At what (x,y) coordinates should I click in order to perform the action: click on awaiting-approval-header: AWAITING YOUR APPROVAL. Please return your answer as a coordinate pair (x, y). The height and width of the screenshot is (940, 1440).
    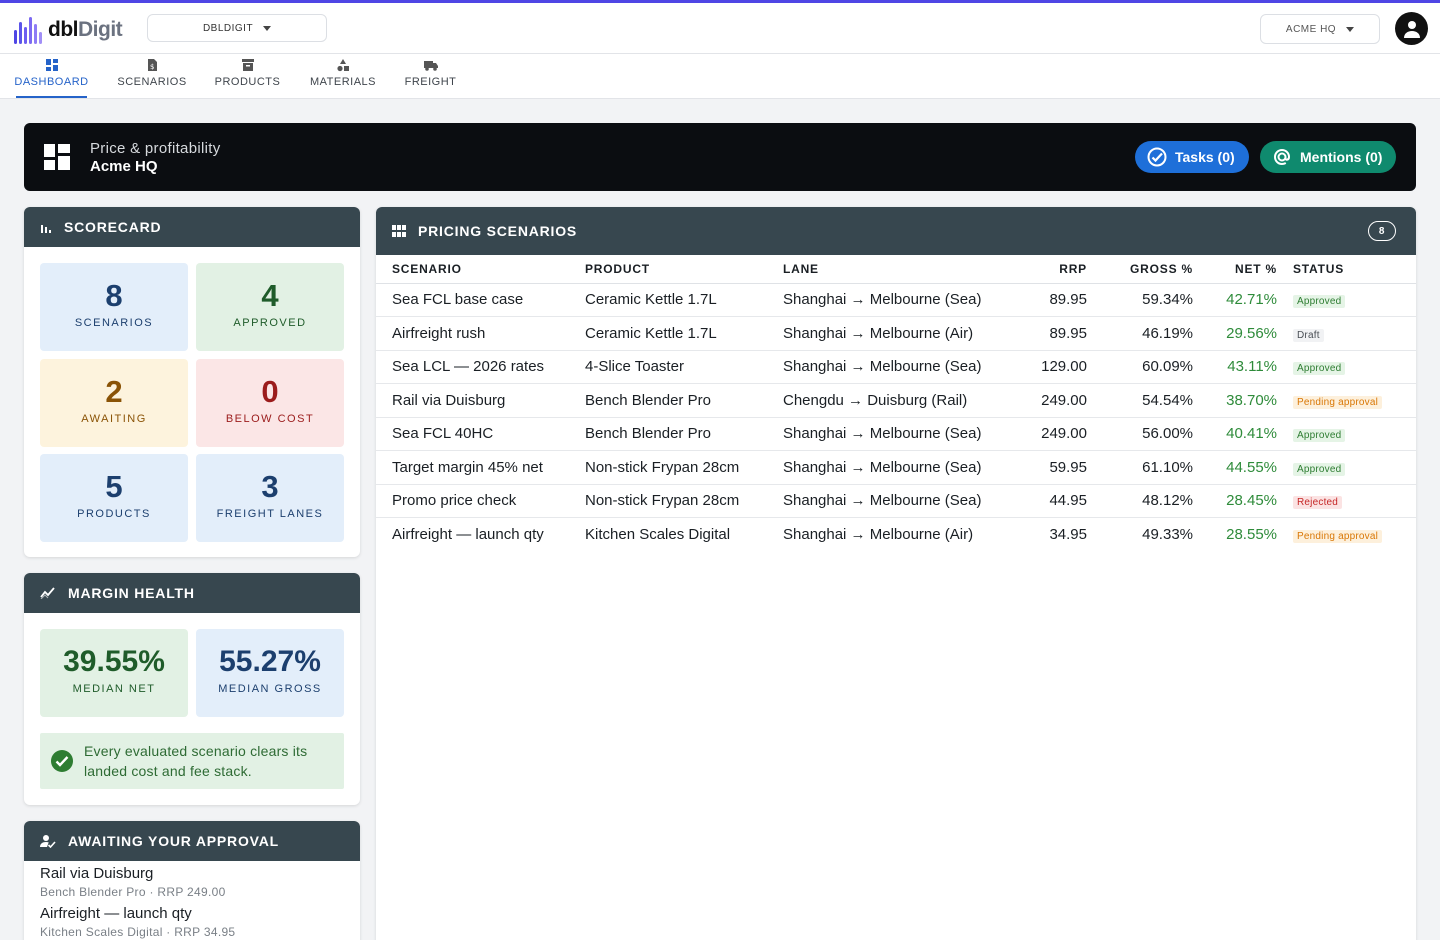
    Looking at the image, I should click on (192, 841).